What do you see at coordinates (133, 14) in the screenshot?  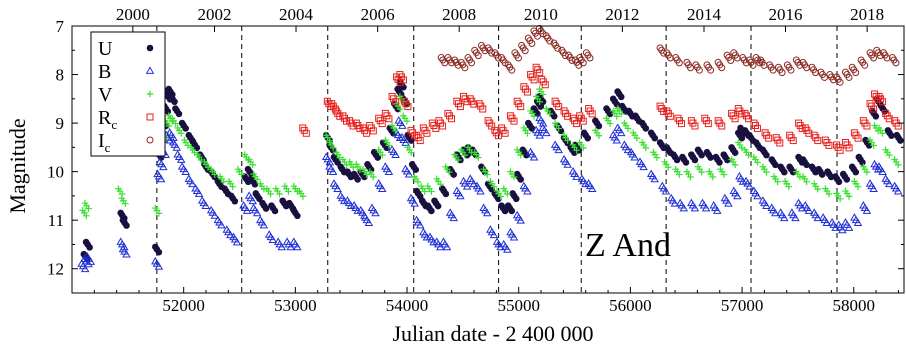 I see `top-year-label: 2000` at bounding box center [133, 14].